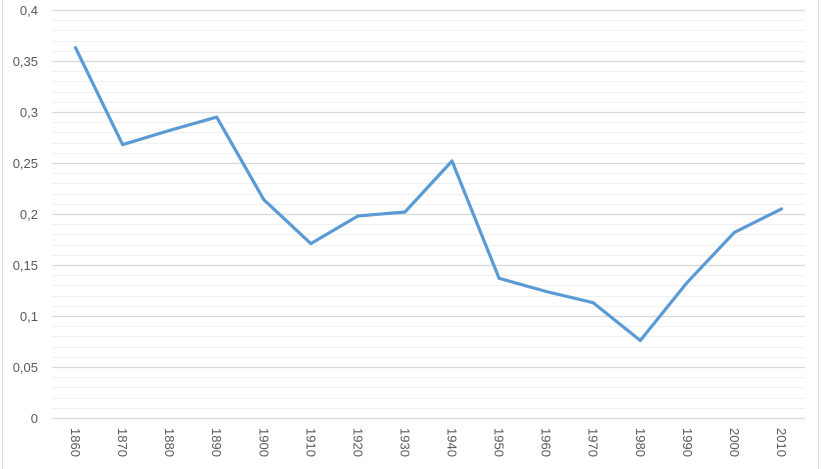  What do you see at coordinates (640, 442) in the screenshot?
I see `x-tick-label: 1980` at bounding box center [640, 442].